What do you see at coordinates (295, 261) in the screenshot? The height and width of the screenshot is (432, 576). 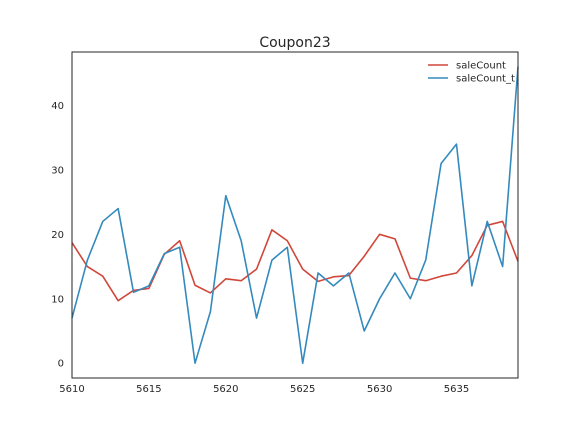 I see `series-line-salecount` at bounding box center [295, 261].